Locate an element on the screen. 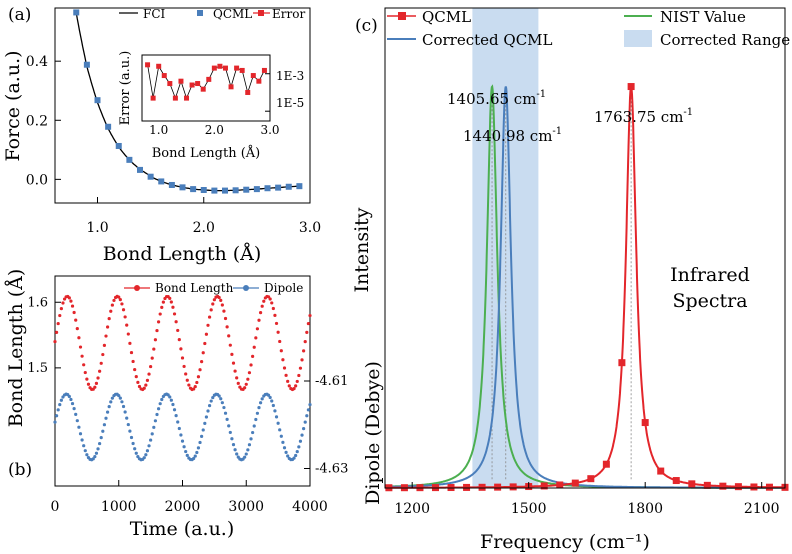  panel-a-ytick-0.0: 0.0 is located at coordinates (37, 180).